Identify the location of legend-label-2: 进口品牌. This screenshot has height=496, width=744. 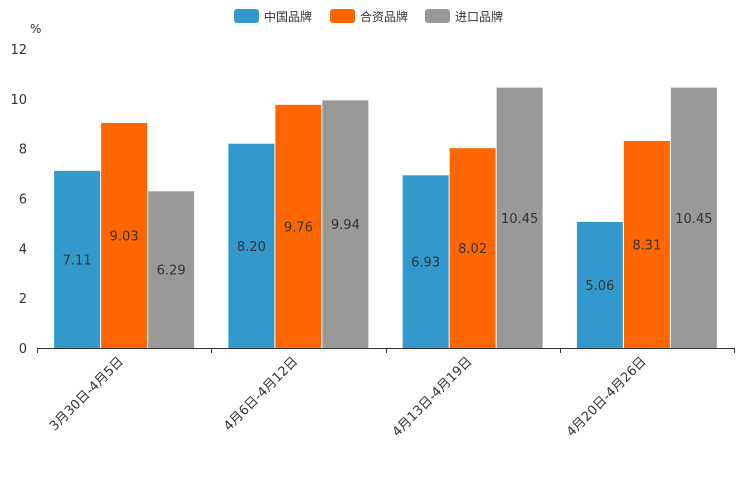
(479, 17).